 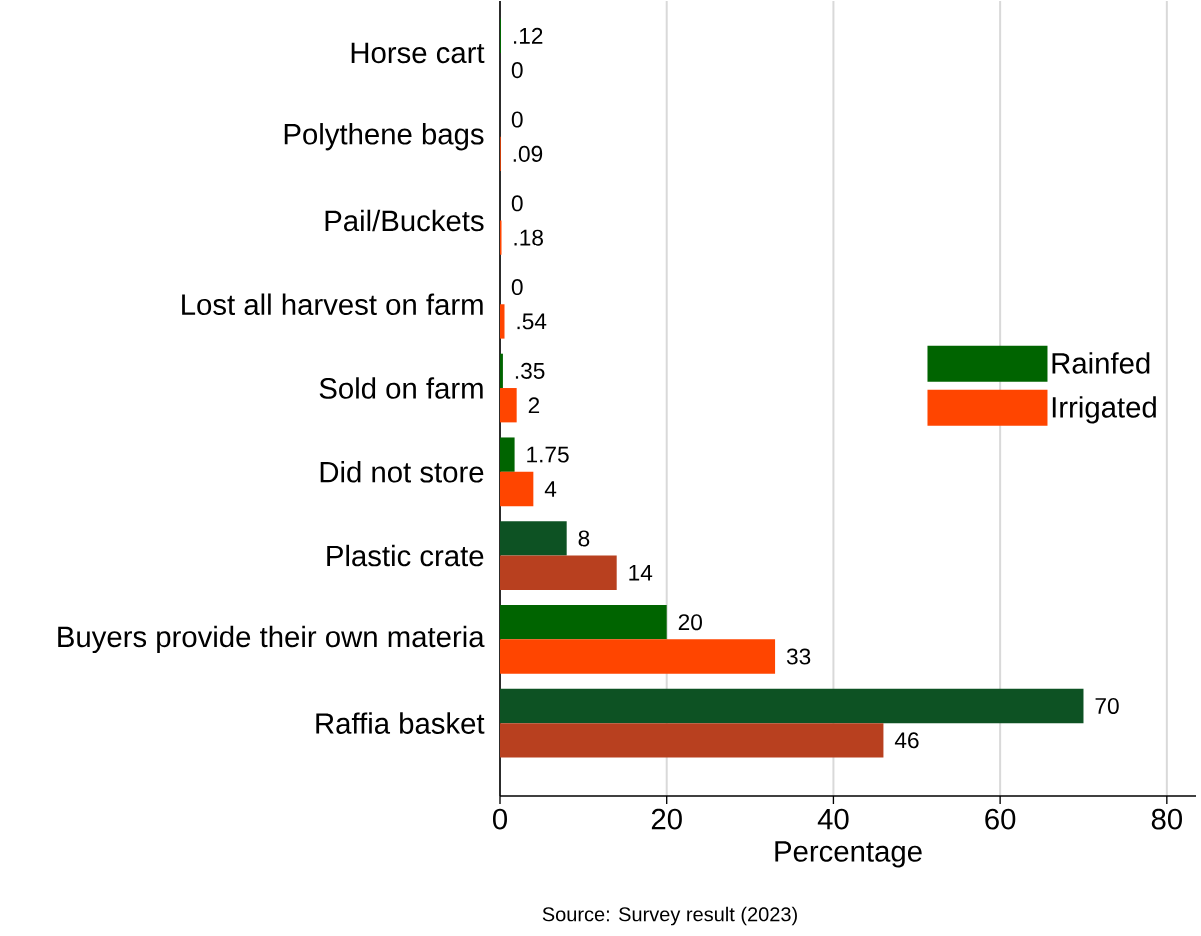 What do you see at coordinates (906, 740) in the screenshot?
I see `data-label: 46` at bounding box center [906, 740].